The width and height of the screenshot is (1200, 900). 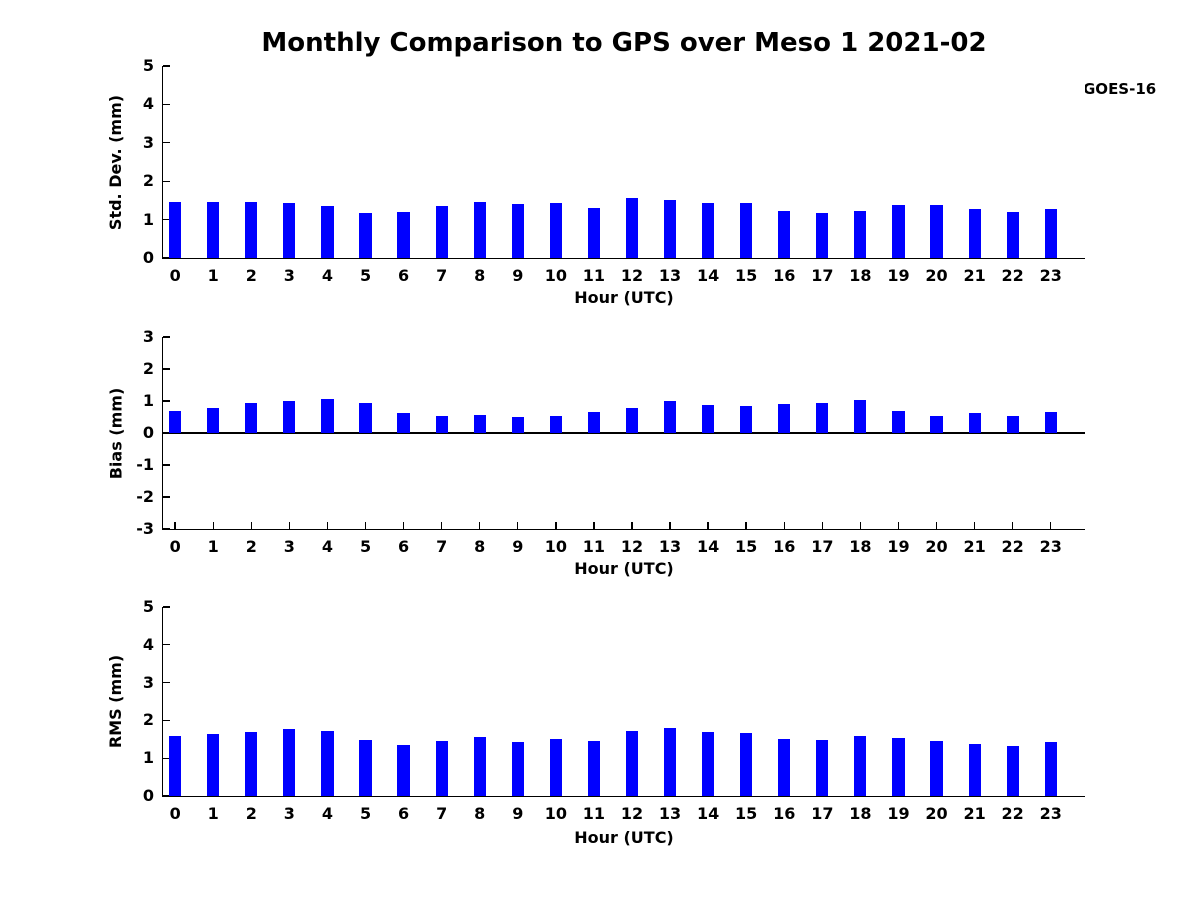 I want to click on x-tick-label: 1, so click(x=213, y=275).